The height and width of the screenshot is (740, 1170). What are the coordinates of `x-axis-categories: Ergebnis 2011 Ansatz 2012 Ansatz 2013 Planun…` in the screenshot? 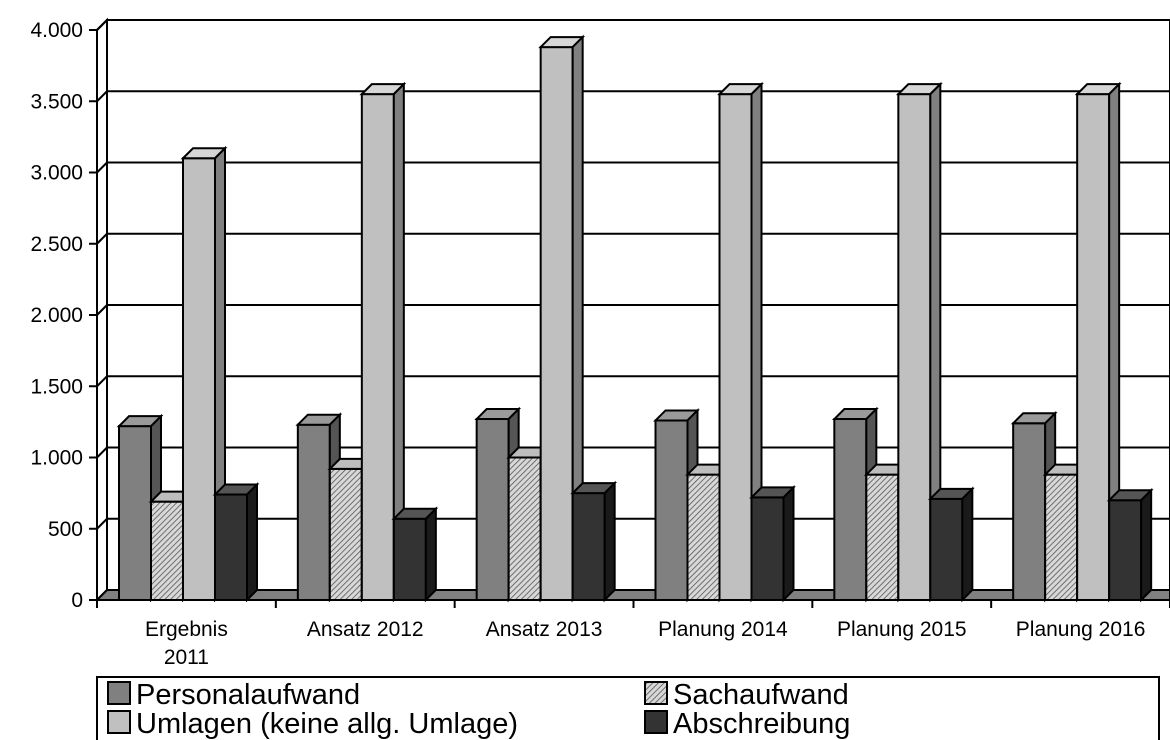 It's located at (645, 643).